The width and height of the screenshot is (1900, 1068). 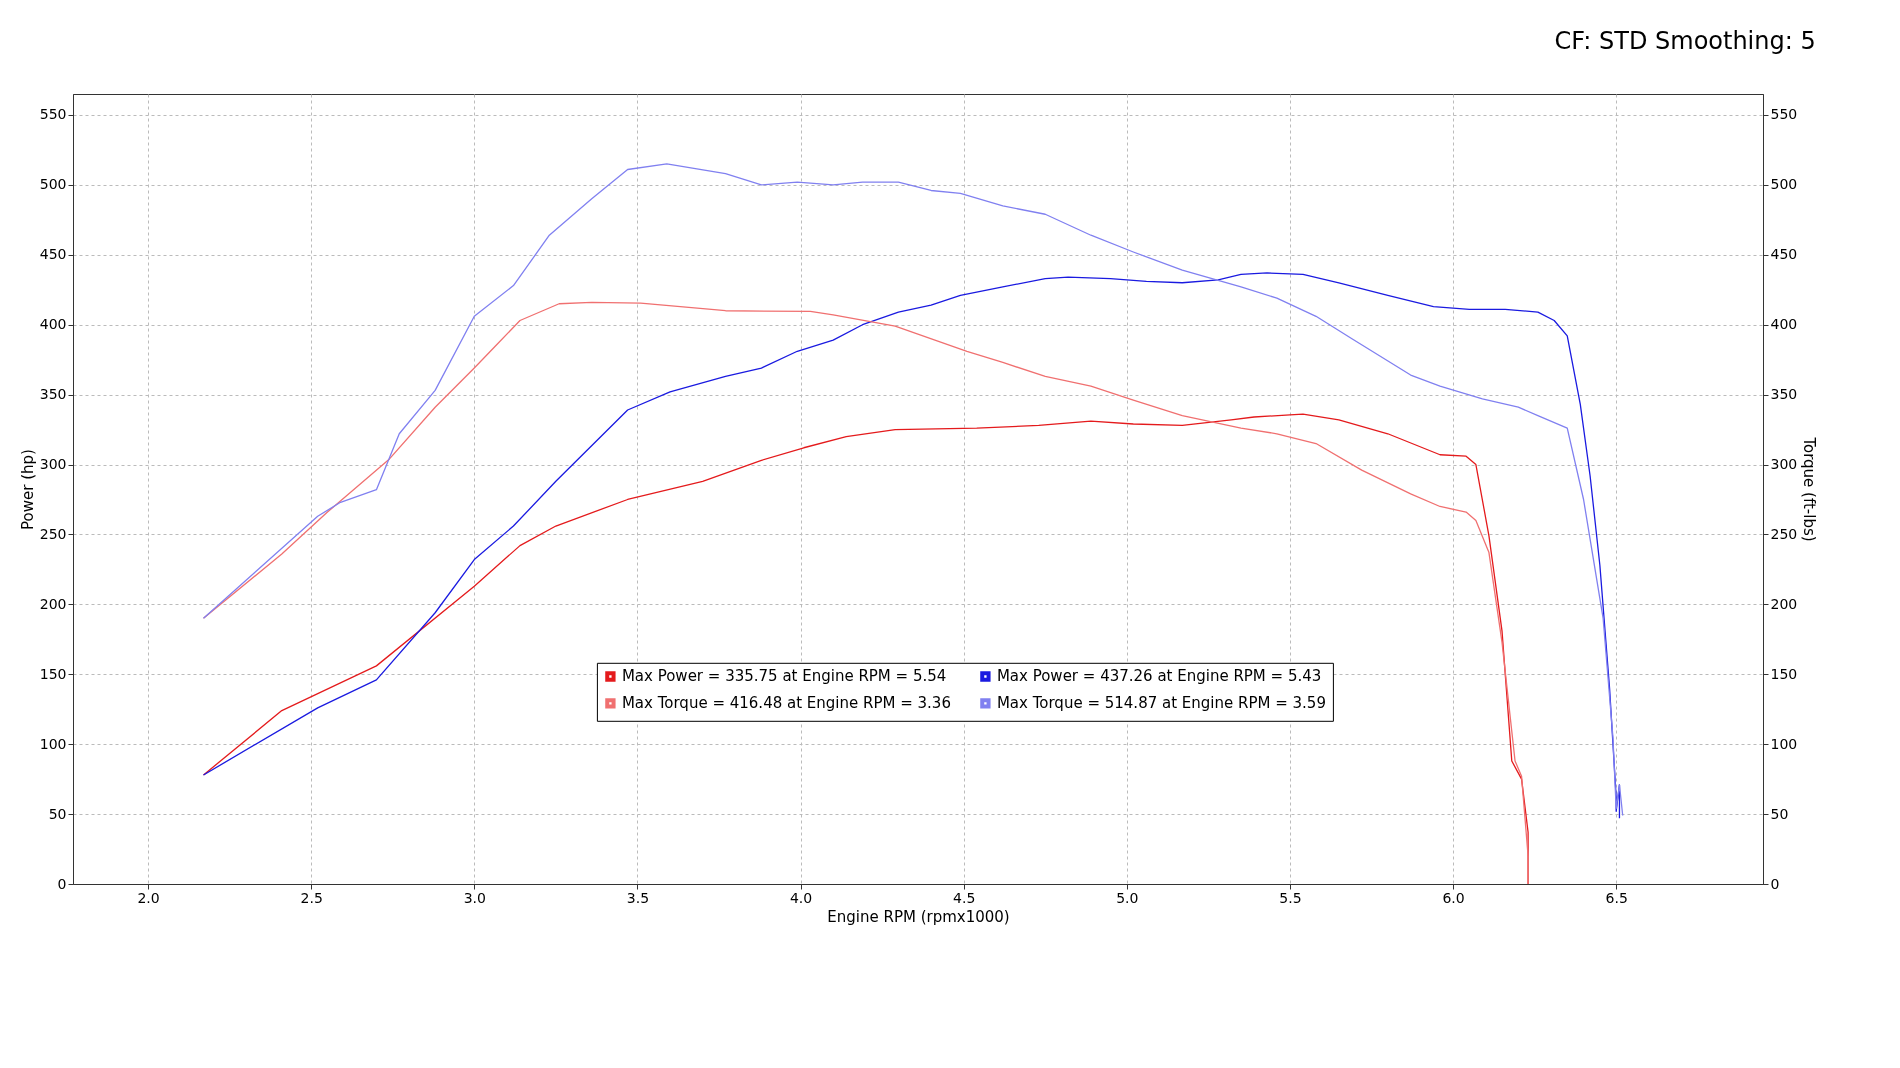 What do you see at coordinates (53, 464) in the screenshot?
I see `y-tick-label: 300` at bounding box center [53, 464].